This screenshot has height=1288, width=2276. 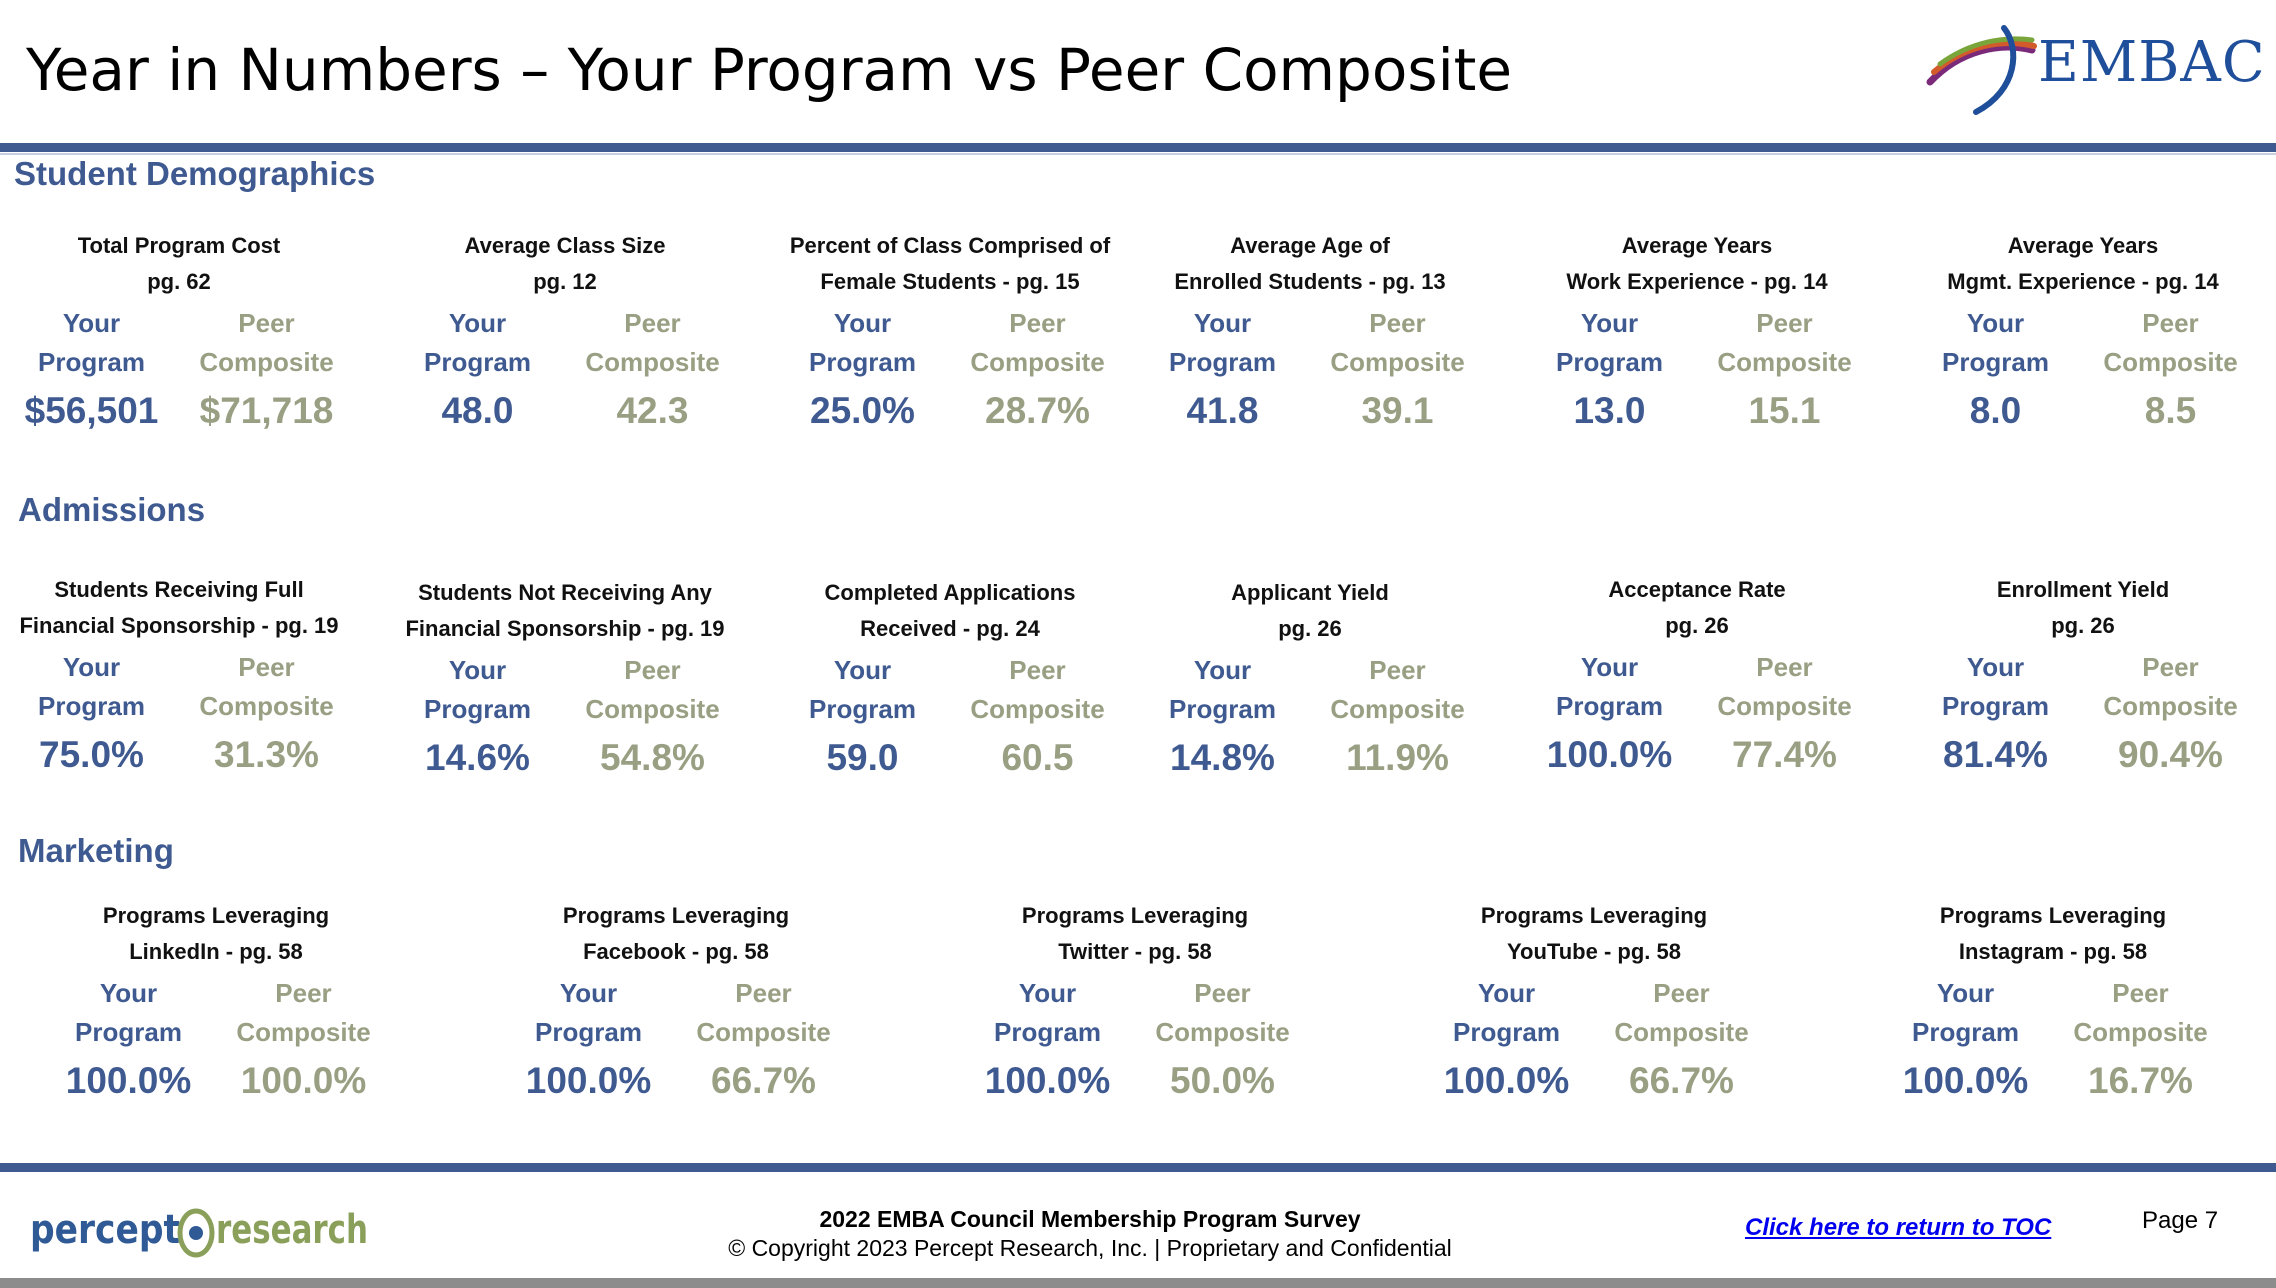 I want to click on your-program-value: 48.0, so click(x=477, y=410).